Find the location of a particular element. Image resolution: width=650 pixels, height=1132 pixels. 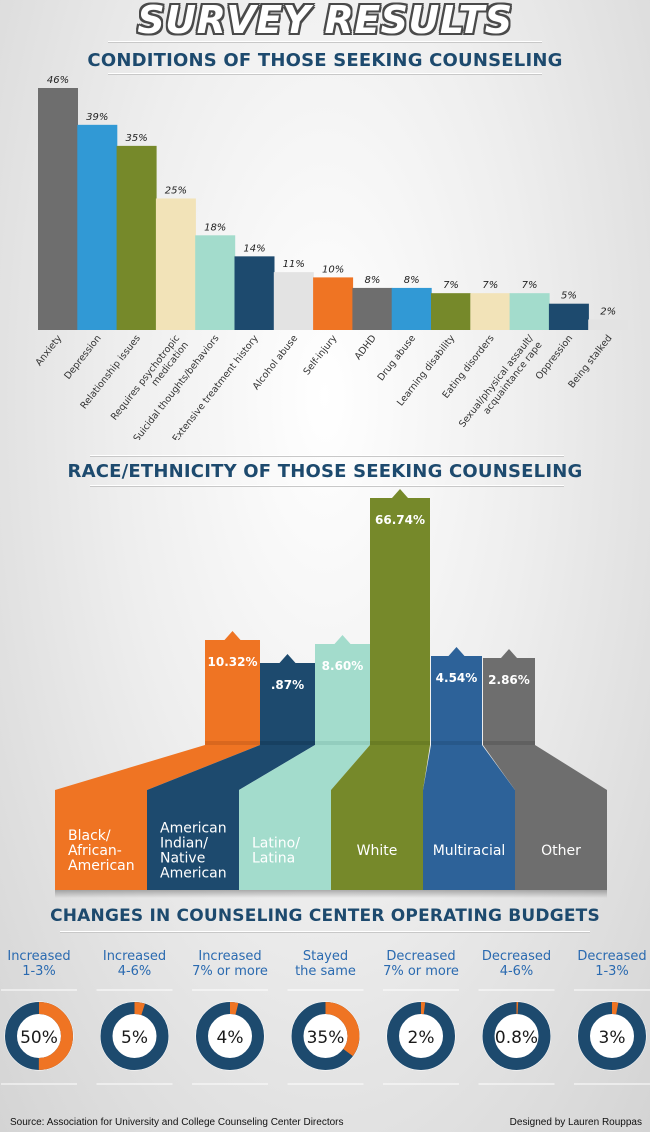

conditions-title-rule is located at coordinates (325, 73).